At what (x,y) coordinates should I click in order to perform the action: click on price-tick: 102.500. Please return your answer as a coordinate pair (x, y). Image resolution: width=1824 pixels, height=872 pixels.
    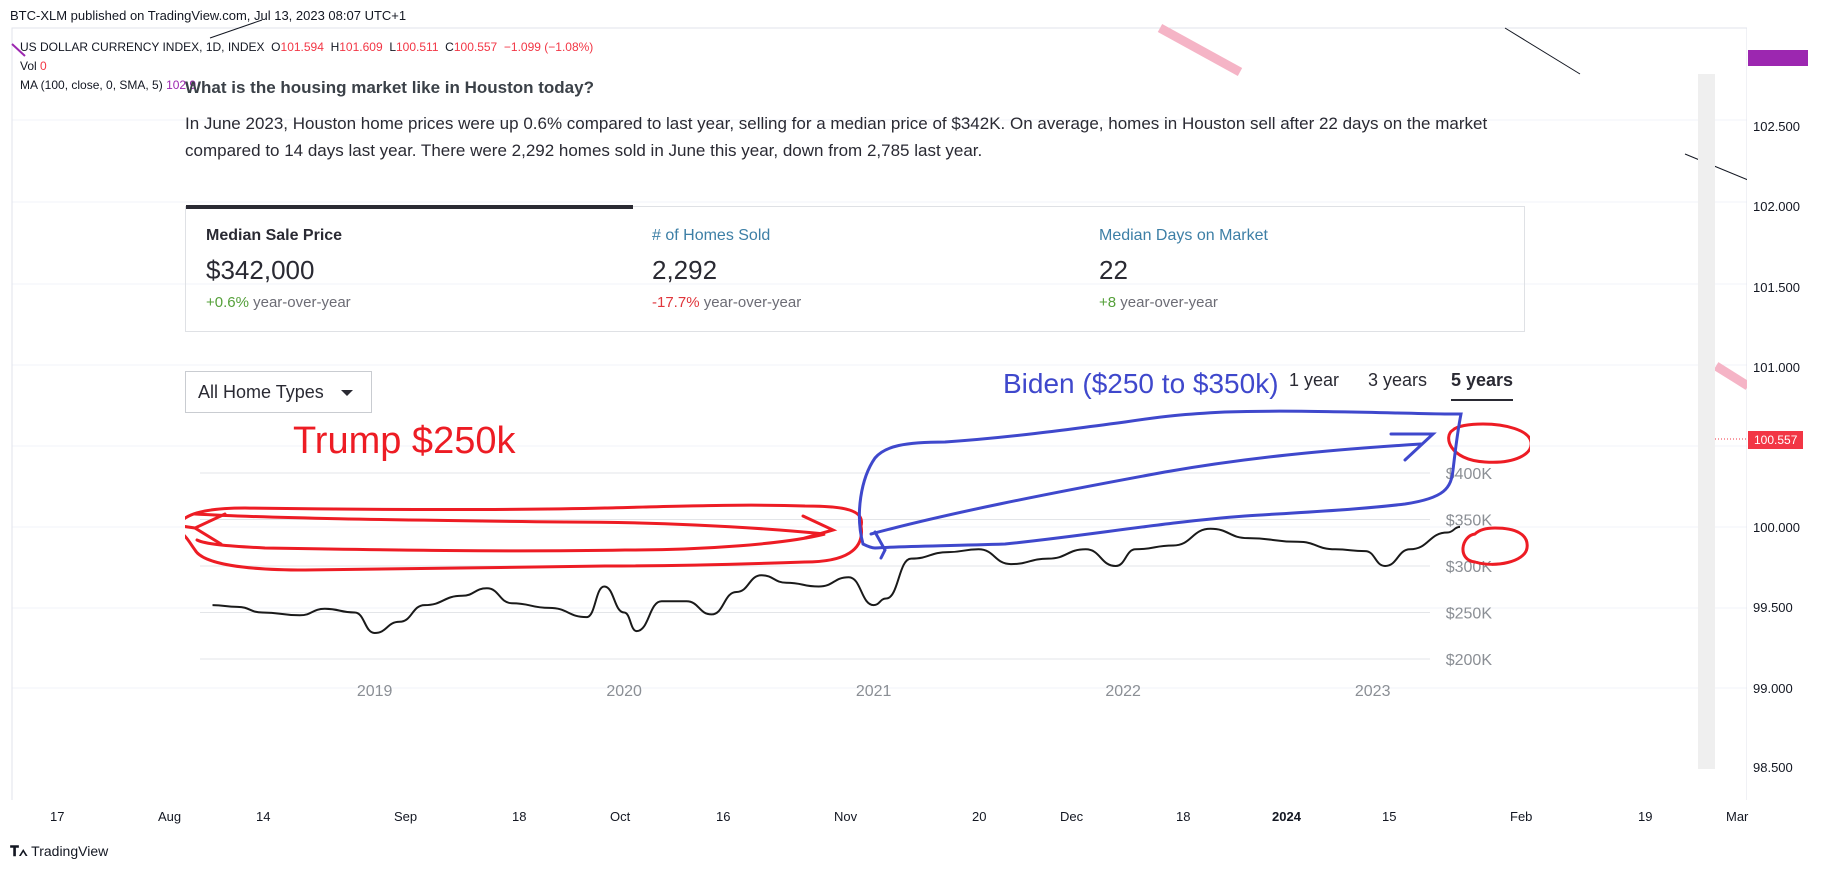
    Looking at the image, I should click on (1776, 126).